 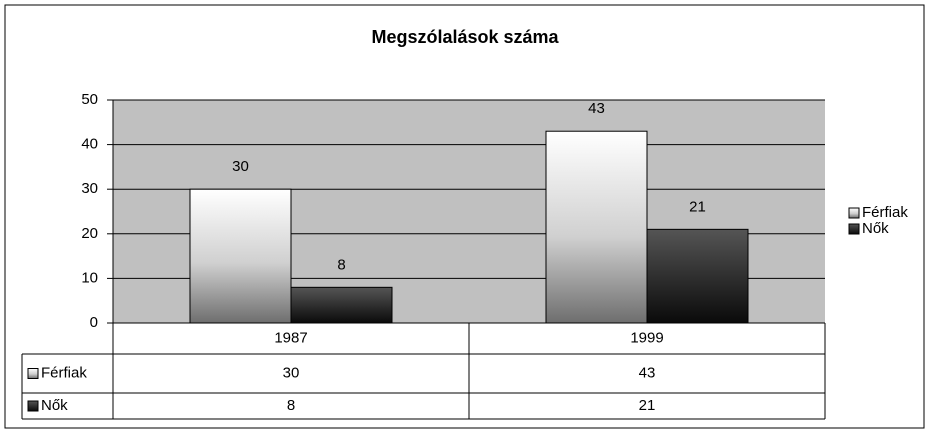 I want to click on table-series-label: Nők, so click(x=54, y=405).